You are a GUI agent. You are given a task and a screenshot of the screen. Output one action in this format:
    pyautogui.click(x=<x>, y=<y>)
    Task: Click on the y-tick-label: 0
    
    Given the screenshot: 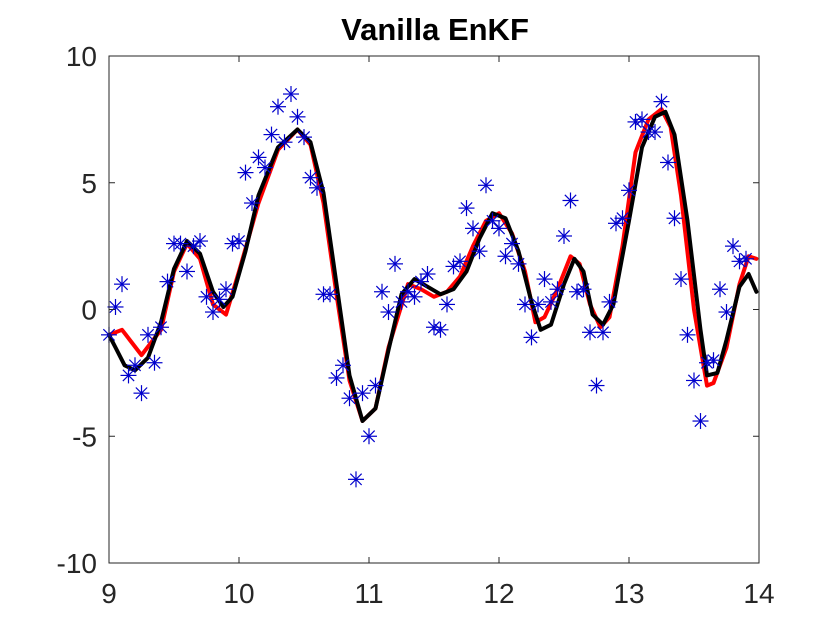 What is the action you would take?
    pyautogui.click(x=89, y=310)
    